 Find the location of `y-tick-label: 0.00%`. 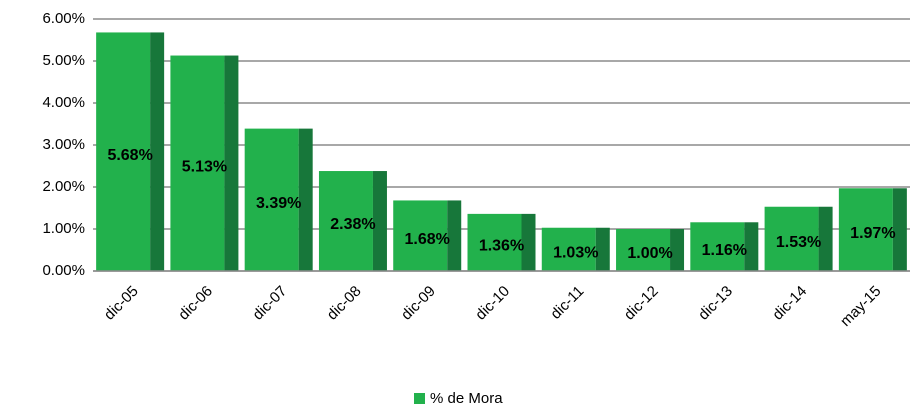

y-tick-label: 0.00% is located at coordinates (63, 270).